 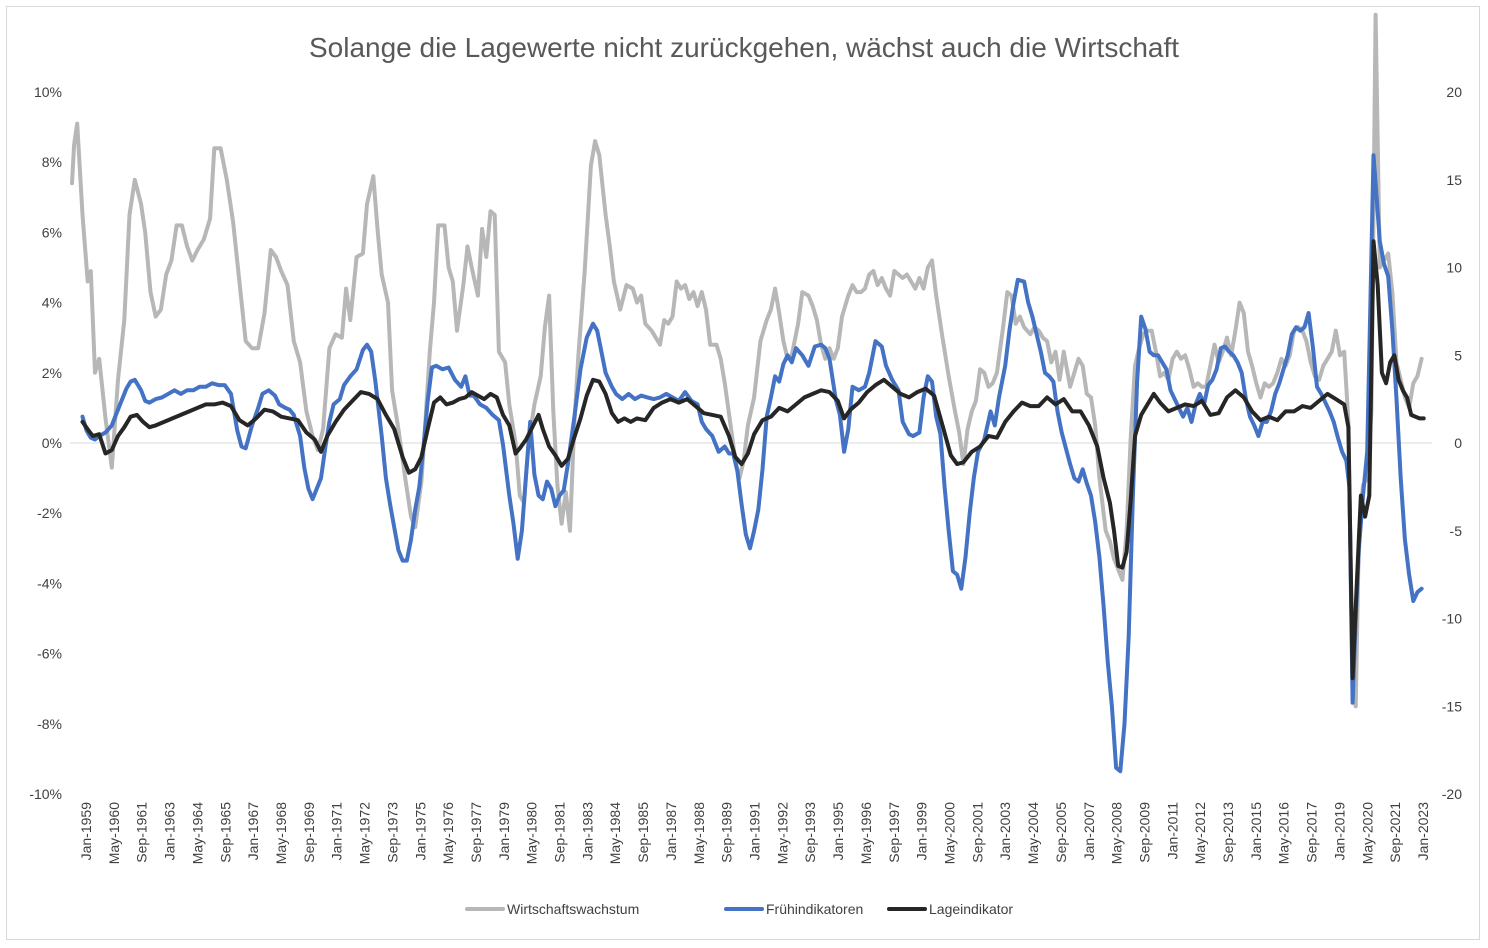 What do you see at coordinates (49, 724) in the screenshot?
I see `left-tick-label: -8%` at bounding box center [49, 724].